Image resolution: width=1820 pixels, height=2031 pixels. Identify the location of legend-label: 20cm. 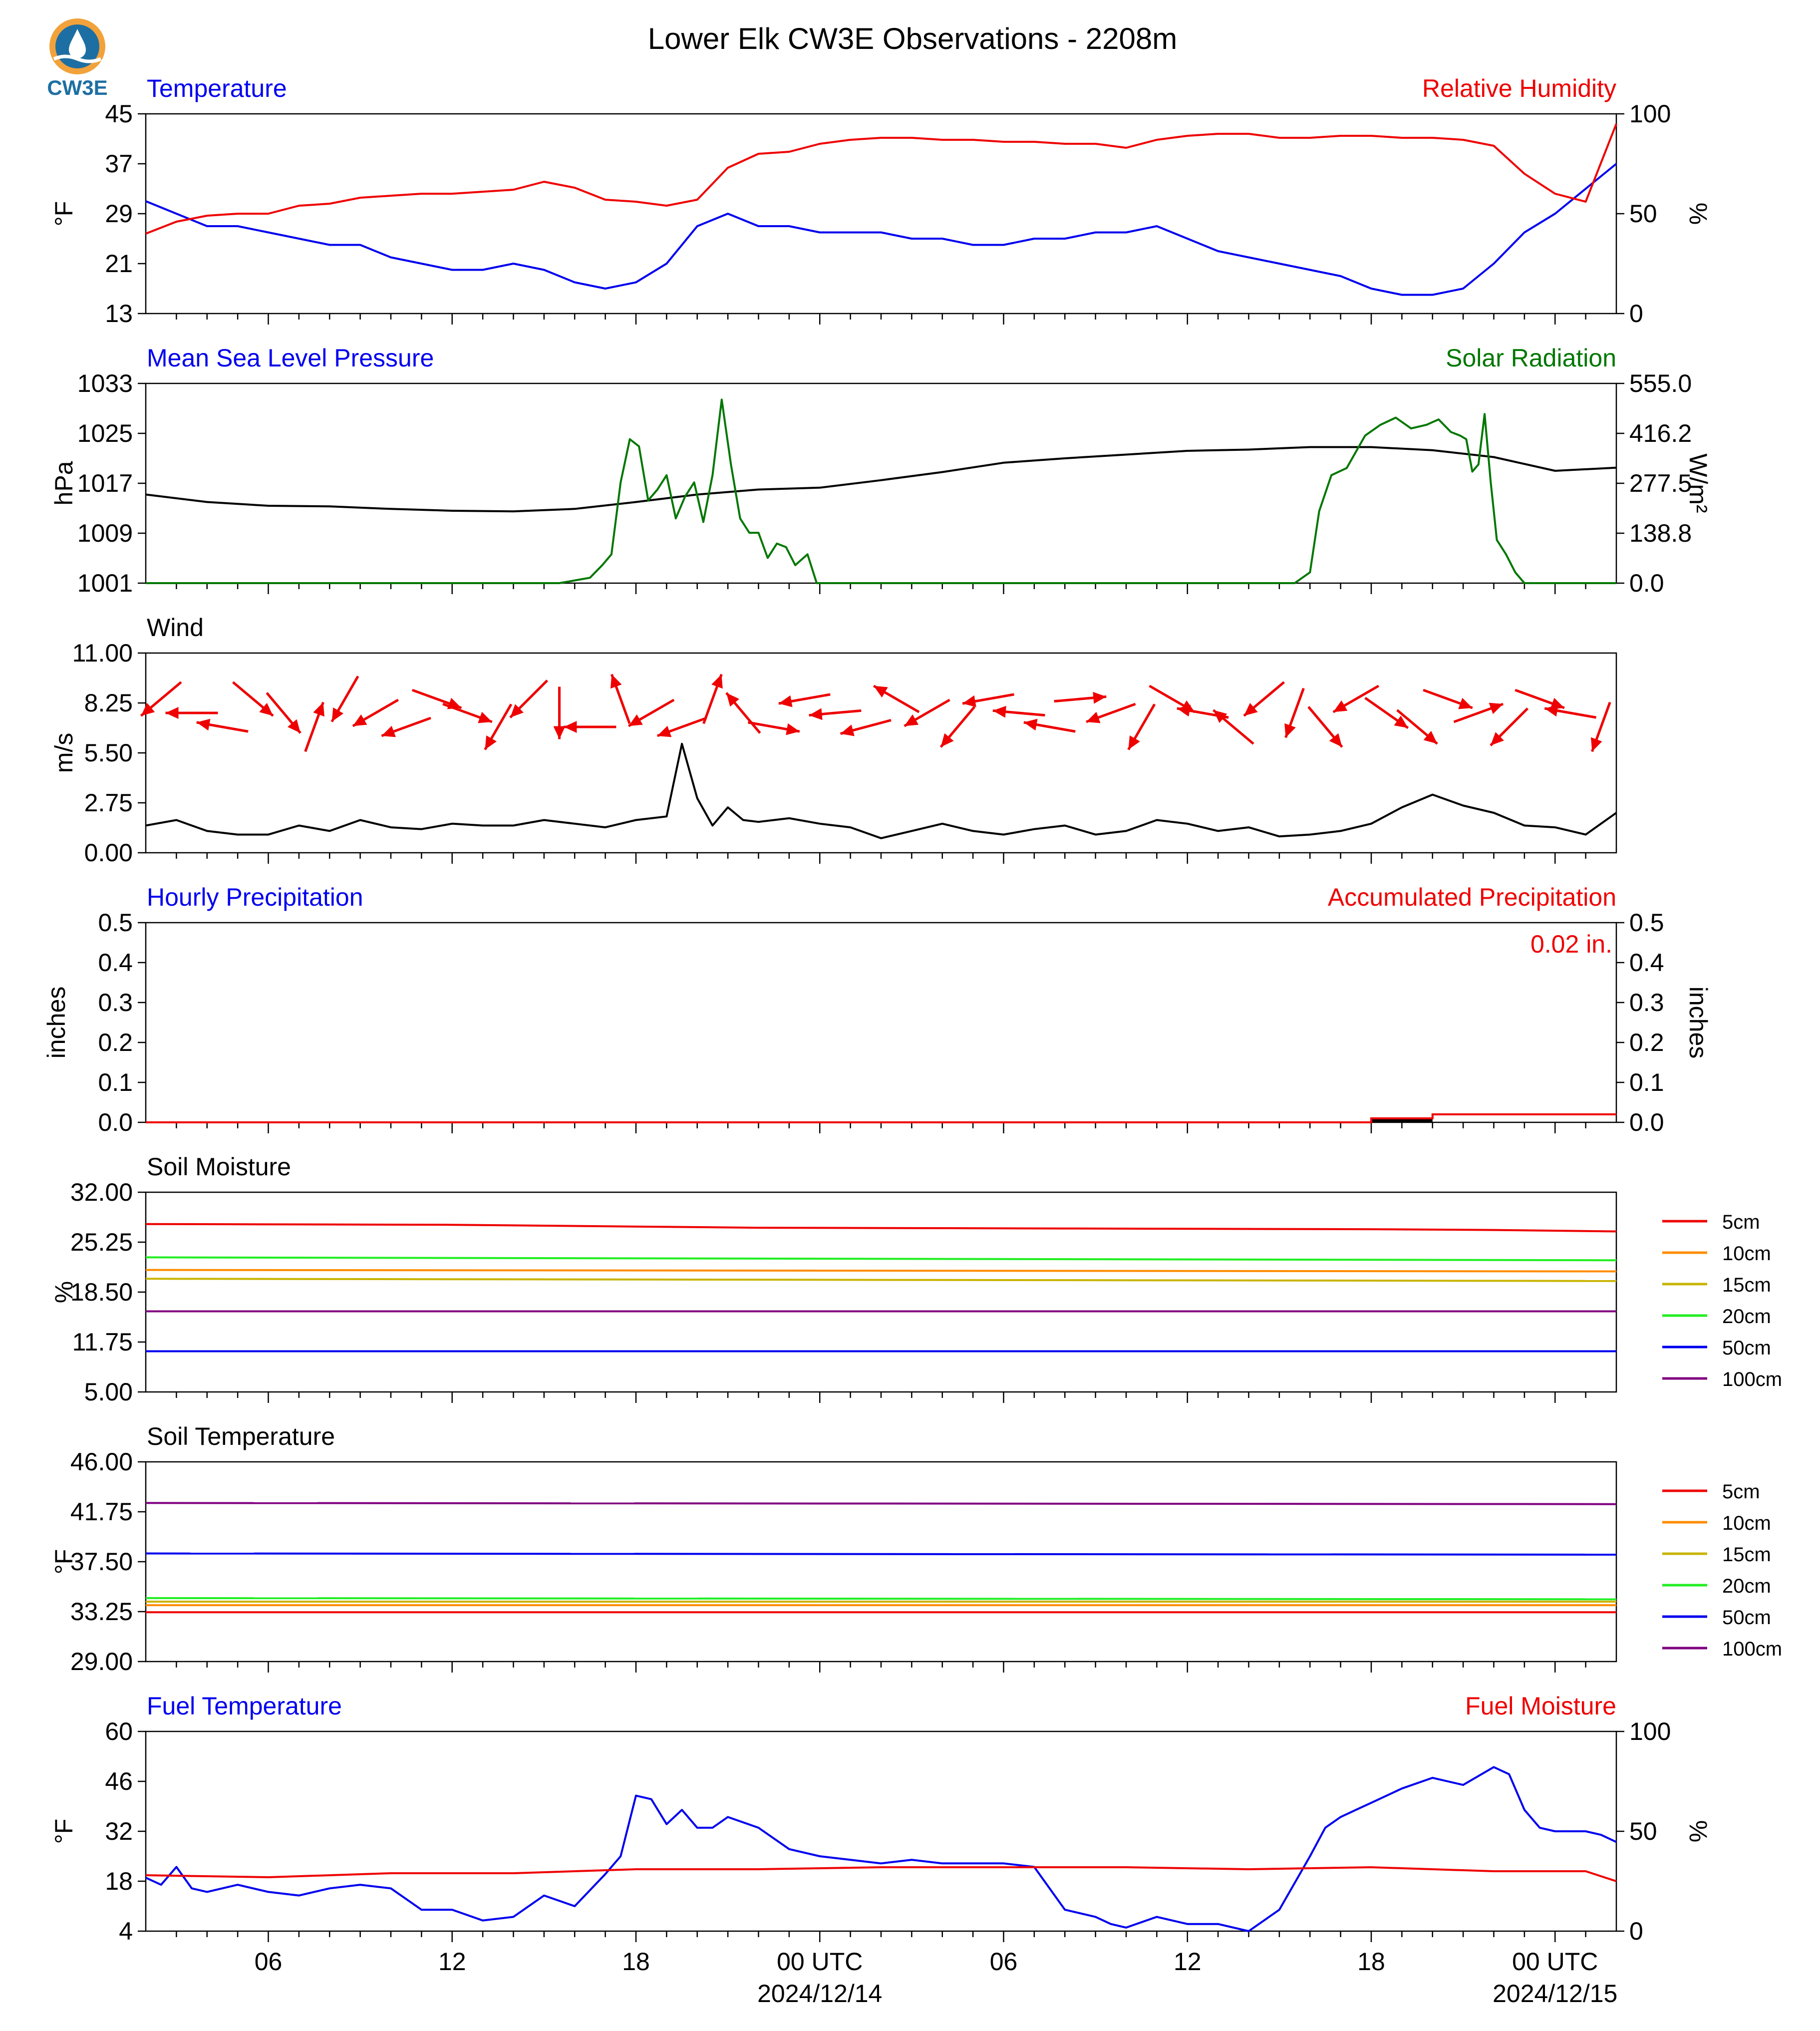
(1746, 1317).